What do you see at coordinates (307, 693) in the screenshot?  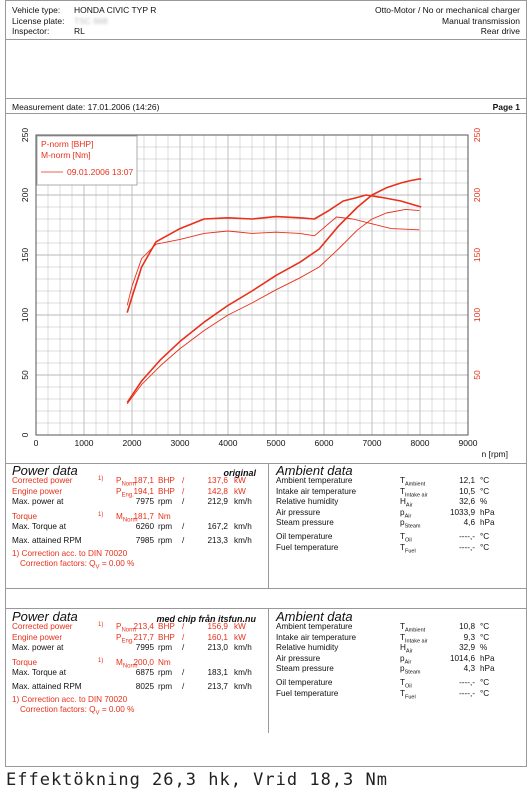 I see `ambient-row-label: Fuel temperature` at bounding box center [307, 693].